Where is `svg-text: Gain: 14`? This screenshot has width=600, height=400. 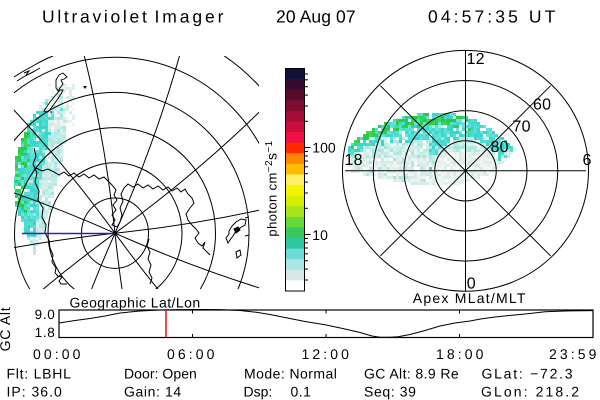 svg-text: Gain: 14 is located at coordinates (153, 391).